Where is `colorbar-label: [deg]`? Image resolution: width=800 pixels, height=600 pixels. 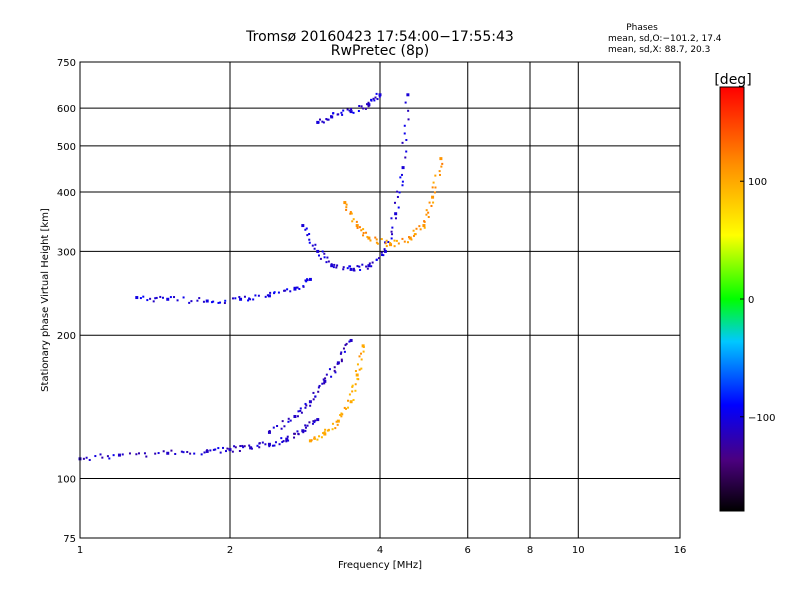 colorbar-label: [deg] is located at coordinates (732, 80).